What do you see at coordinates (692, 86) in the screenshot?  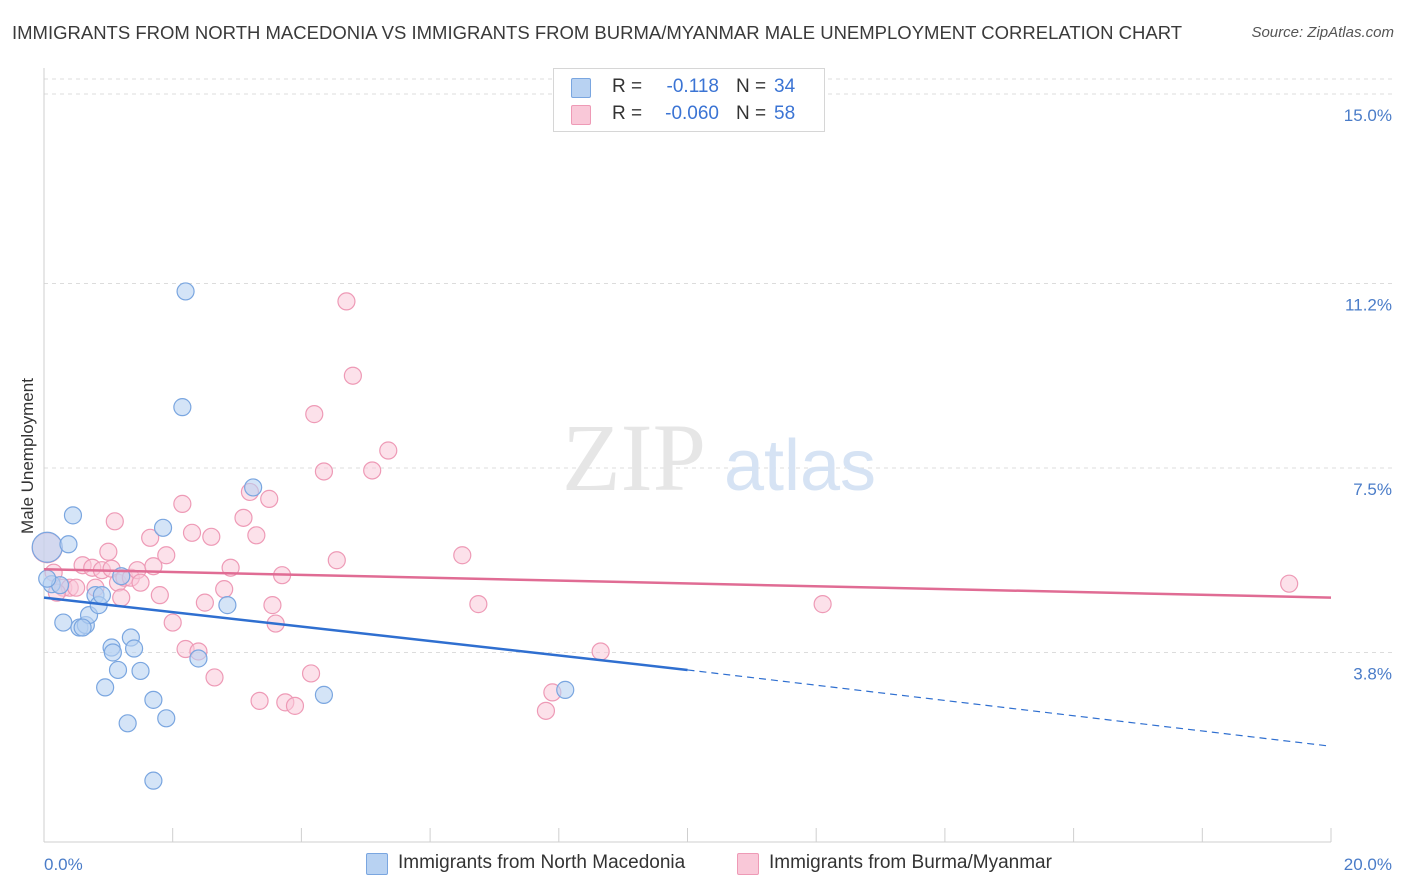 I see `legend-r-value: -0.118` at bounding box center [692, 86].